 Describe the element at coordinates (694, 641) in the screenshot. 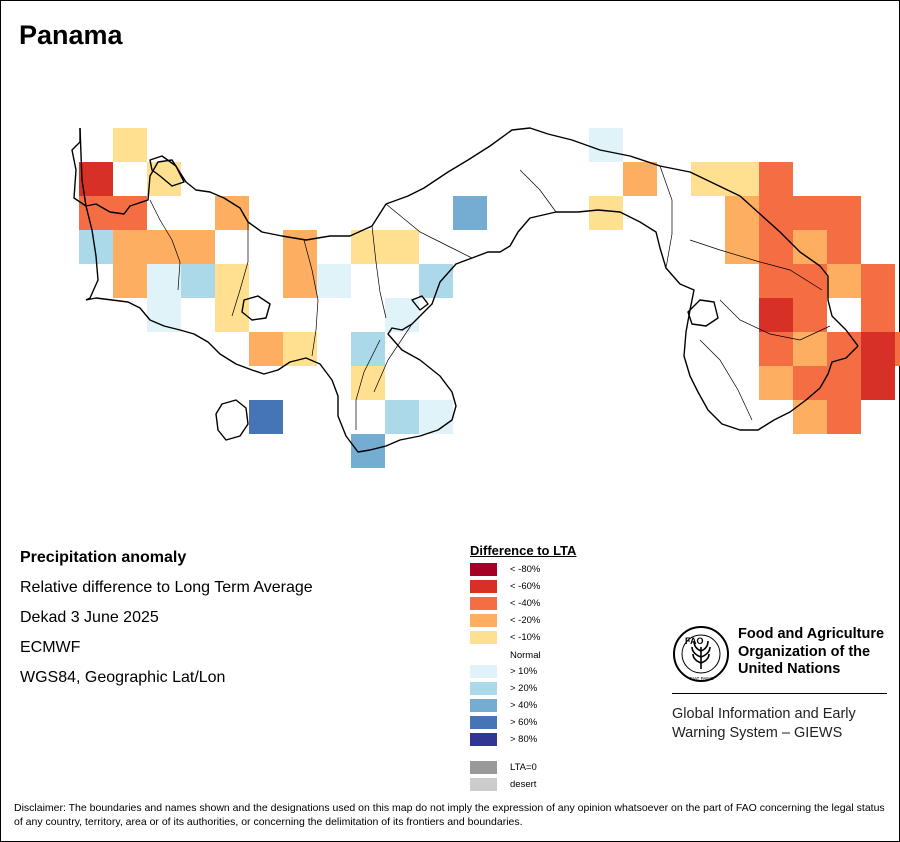

I see `fao-logo-letter-f: FAO` at that location.